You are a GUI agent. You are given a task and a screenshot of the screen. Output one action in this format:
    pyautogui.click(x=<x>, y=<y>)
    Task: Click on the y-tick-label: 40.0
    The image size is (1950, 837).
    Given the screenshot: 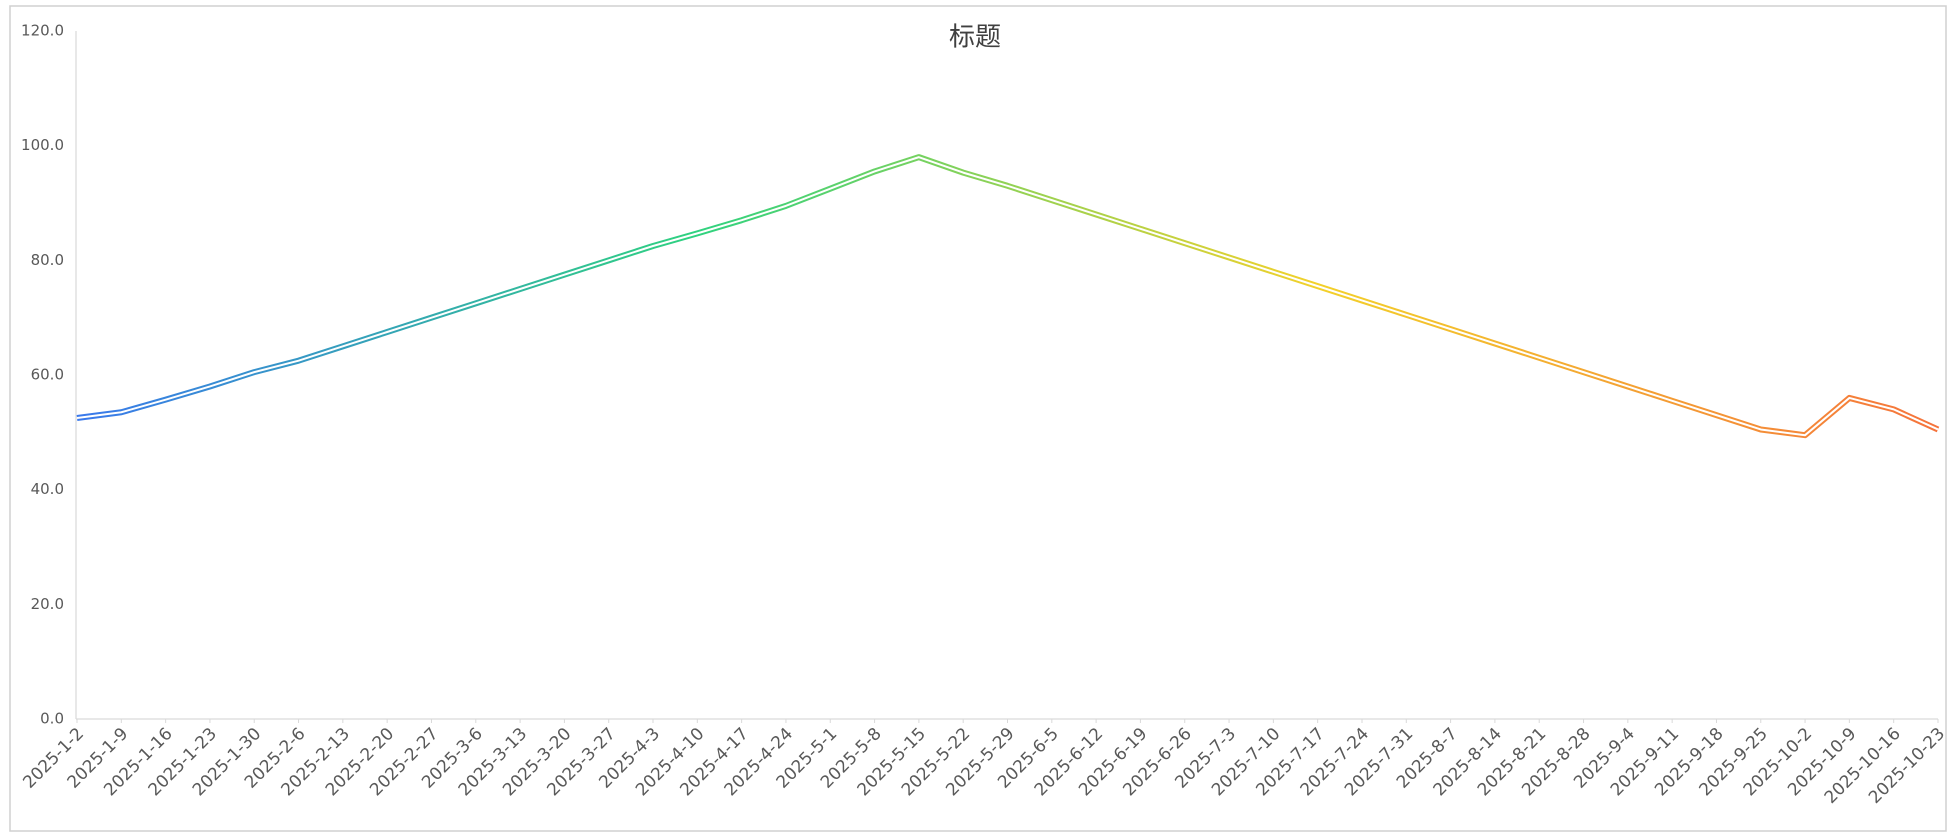 What is the action you would take?
    pyautogui.click(x=47, y=489)
    